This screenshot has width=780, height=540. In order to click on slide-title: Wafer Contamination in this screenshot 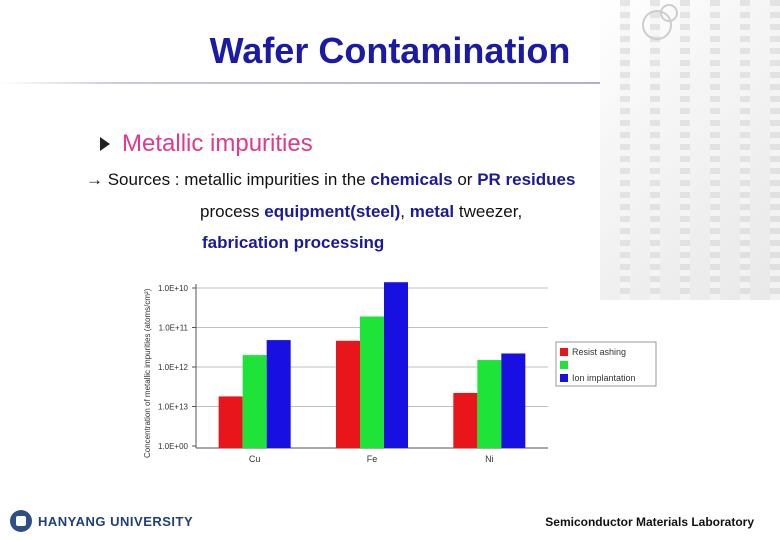, I will do `click(390, 50)`.